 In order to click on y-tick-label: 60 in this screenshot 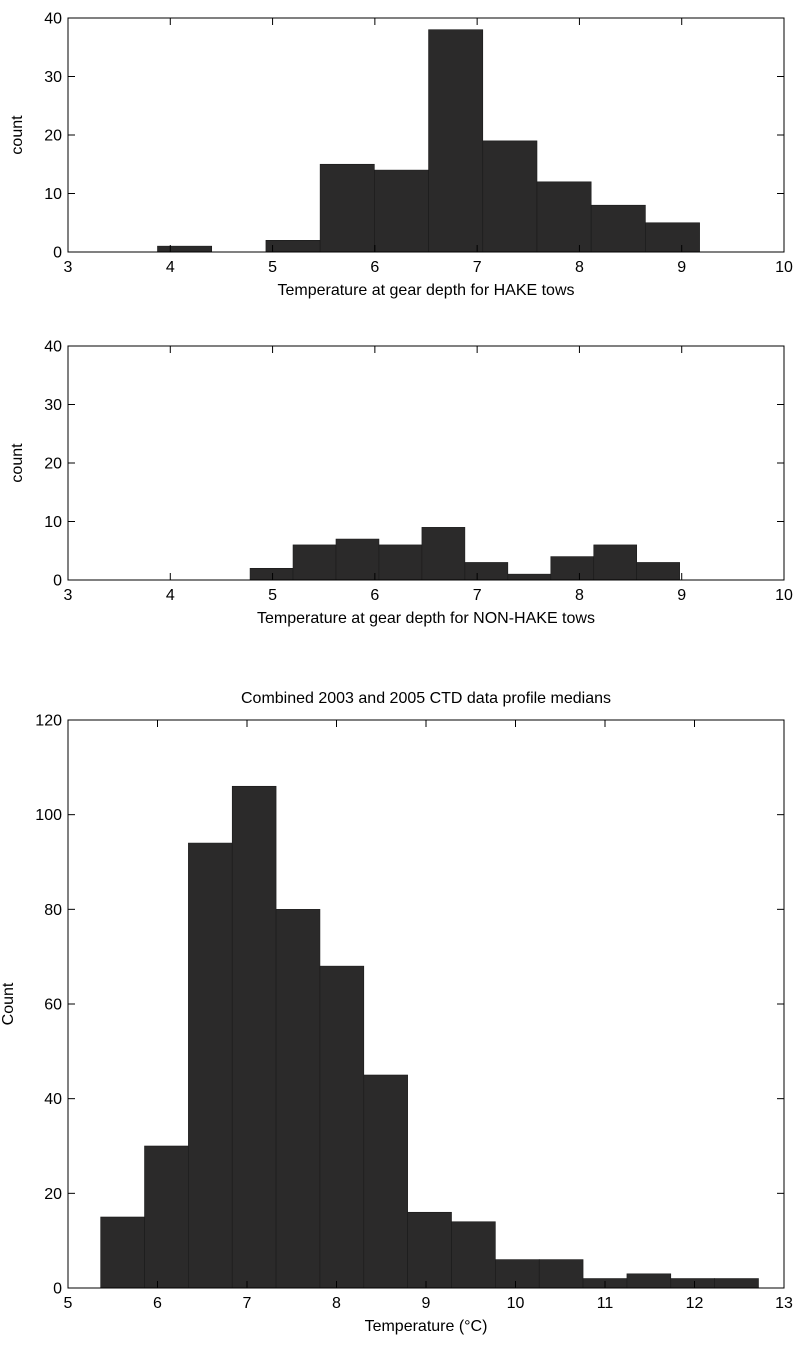, I will do `click(53, 1005)`.